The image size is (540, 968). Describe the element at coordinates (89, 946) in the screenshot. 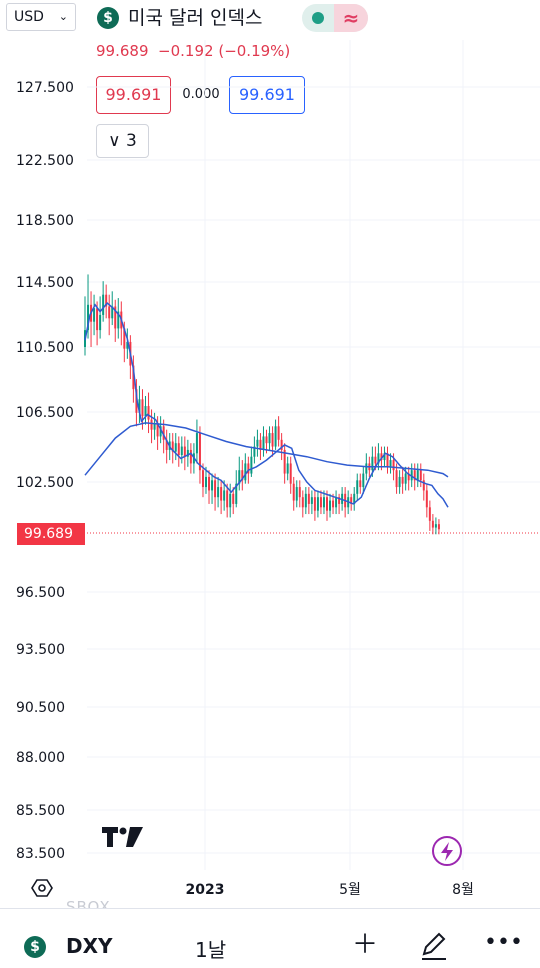

I see `symbol-ticker-button: DXY` at that location.